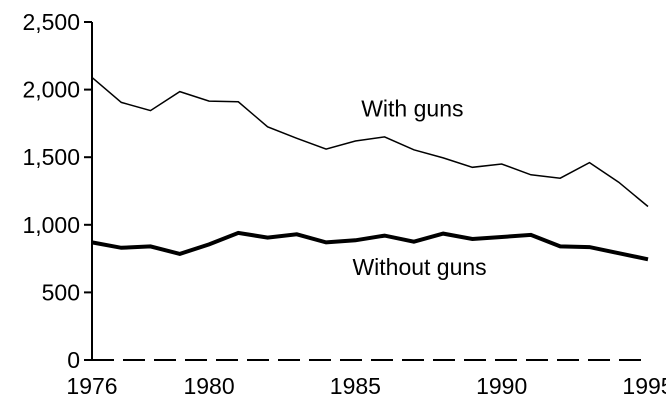  What do you see at coordinates (73, 360) in the screenshot?
I see `y-tick-label: 0` at bounding box center [73, 360].